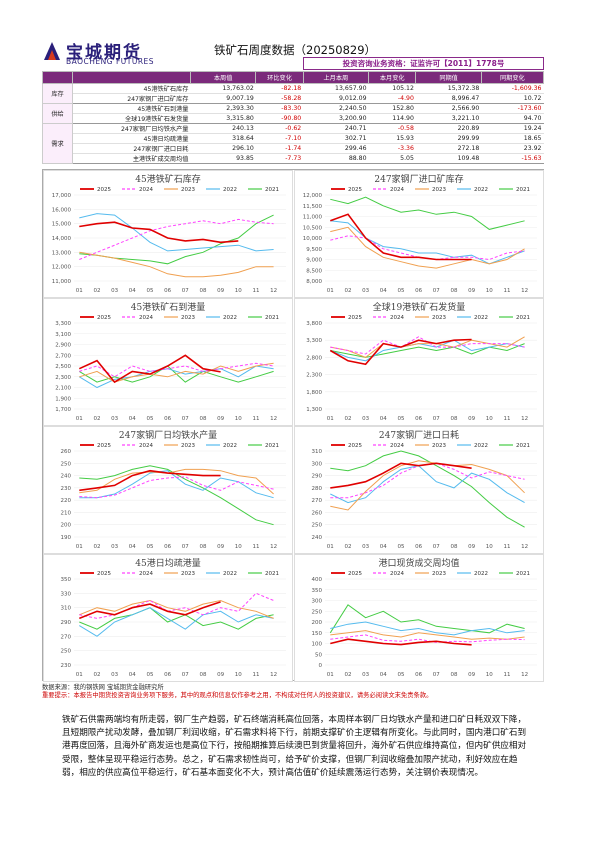 Image resolution: width=595 pixels, height=842 pixels. Describe the element at coordinates (317, 623) in the screenshot. I see `y-tick-label: 200` at that location.